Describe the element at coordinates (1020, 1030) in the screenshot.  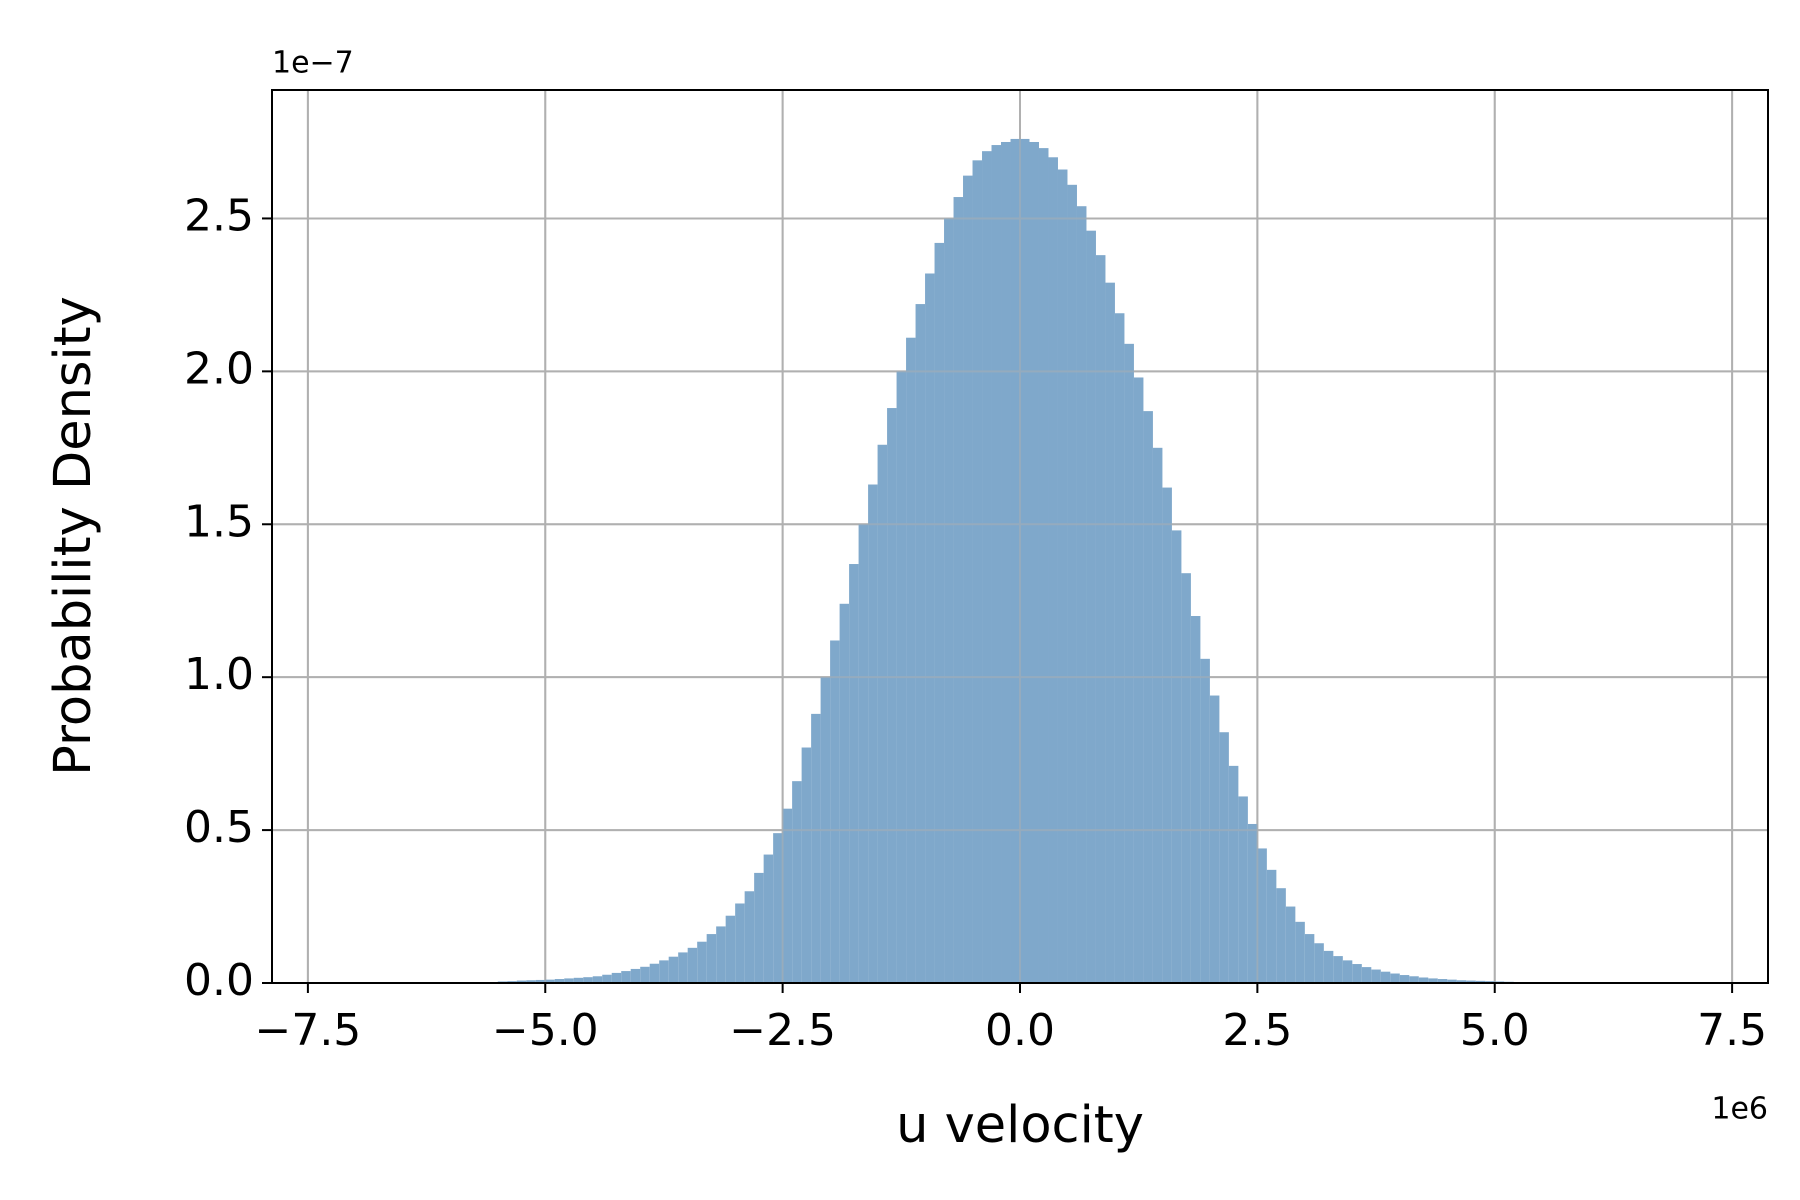
I see `x-tick-label: 0.0` at that location.